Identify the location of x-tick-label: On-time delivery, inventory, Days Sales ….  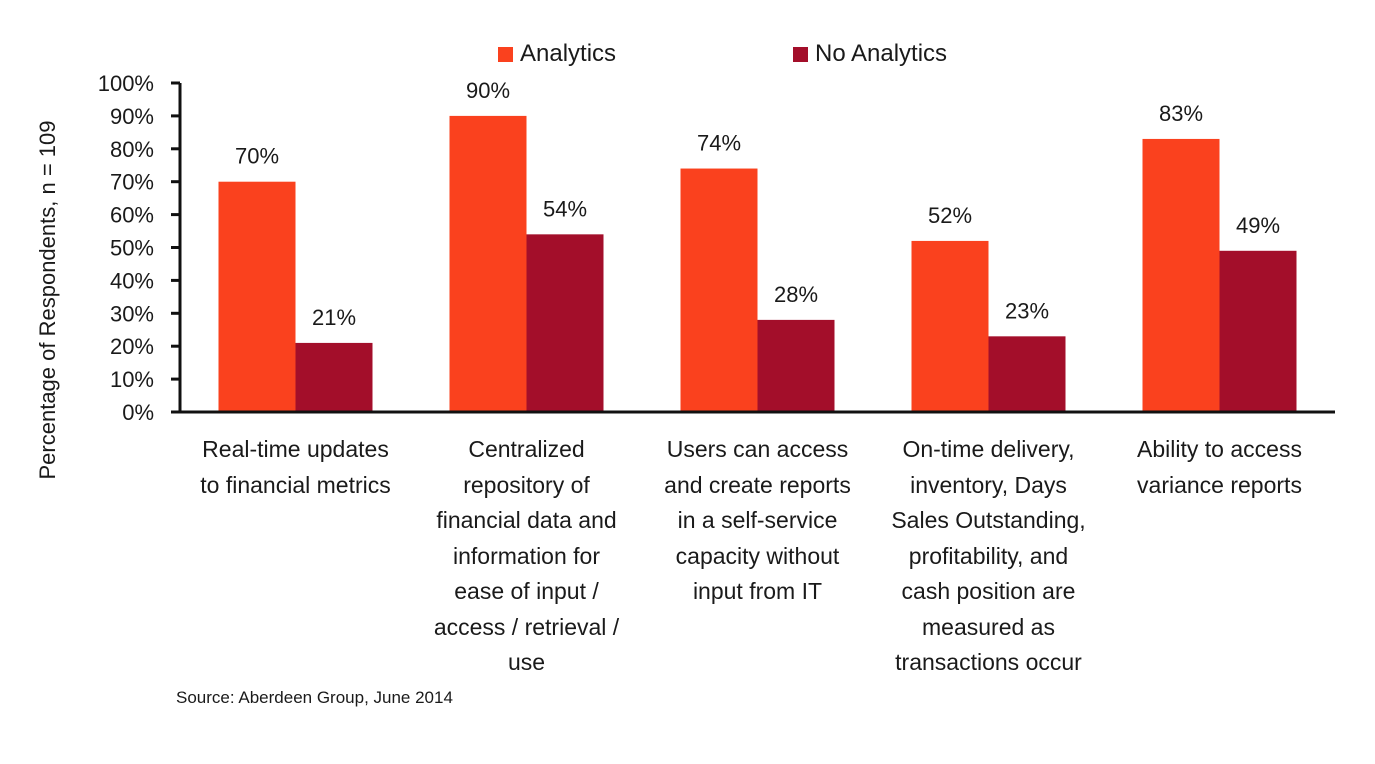
(988, 555).